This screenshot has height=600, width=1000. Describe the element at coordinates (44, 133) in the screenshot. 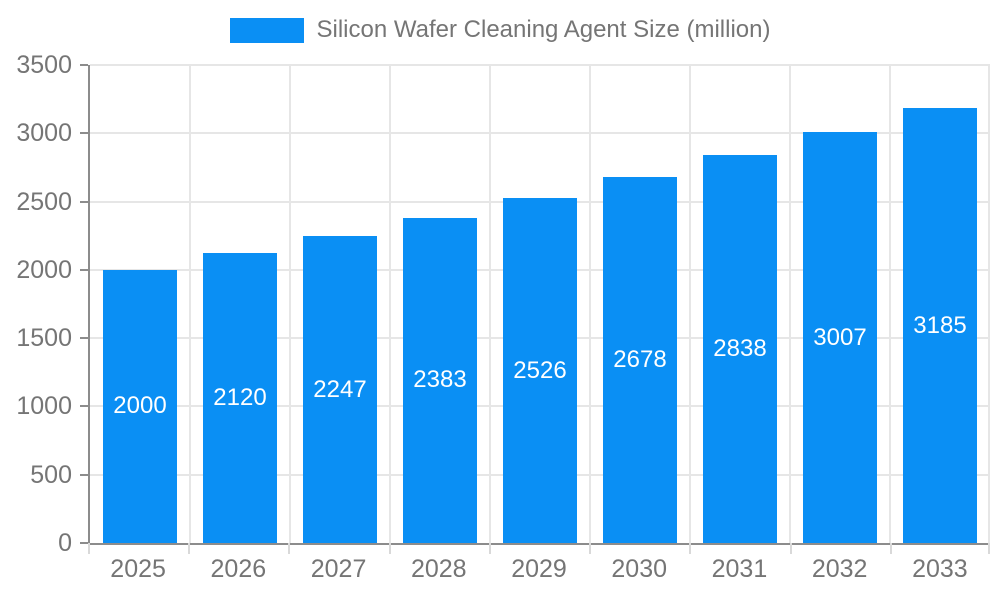

I see `y-tick-label: 3000` at that location.